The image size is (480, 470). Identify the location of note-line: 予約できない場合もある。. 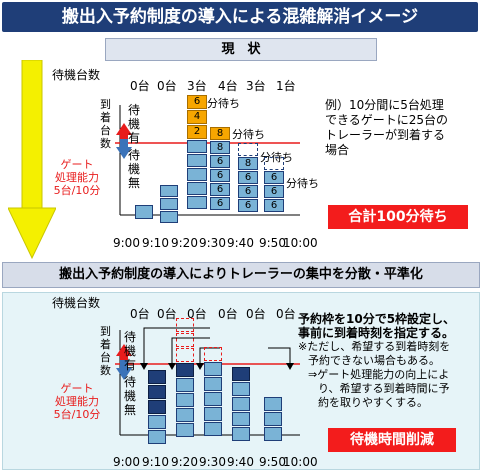
(374, 360).